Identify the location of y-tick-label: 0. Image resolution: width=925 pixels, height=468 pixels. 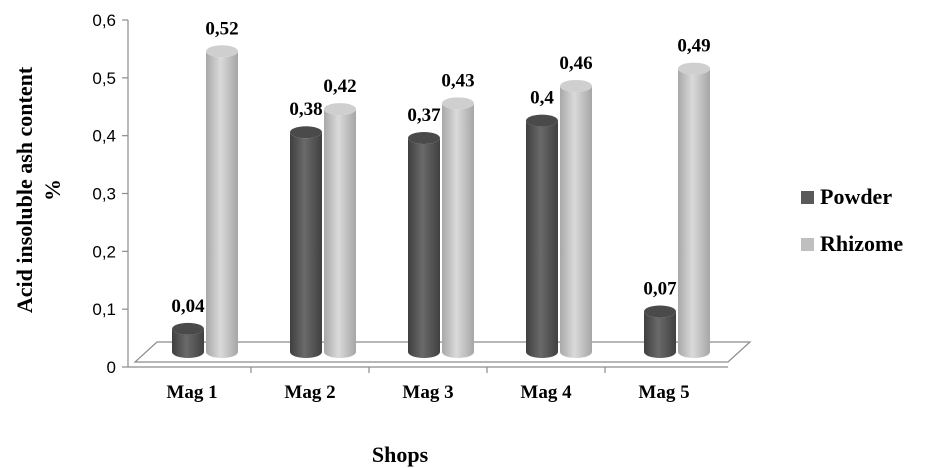
(111, 367).